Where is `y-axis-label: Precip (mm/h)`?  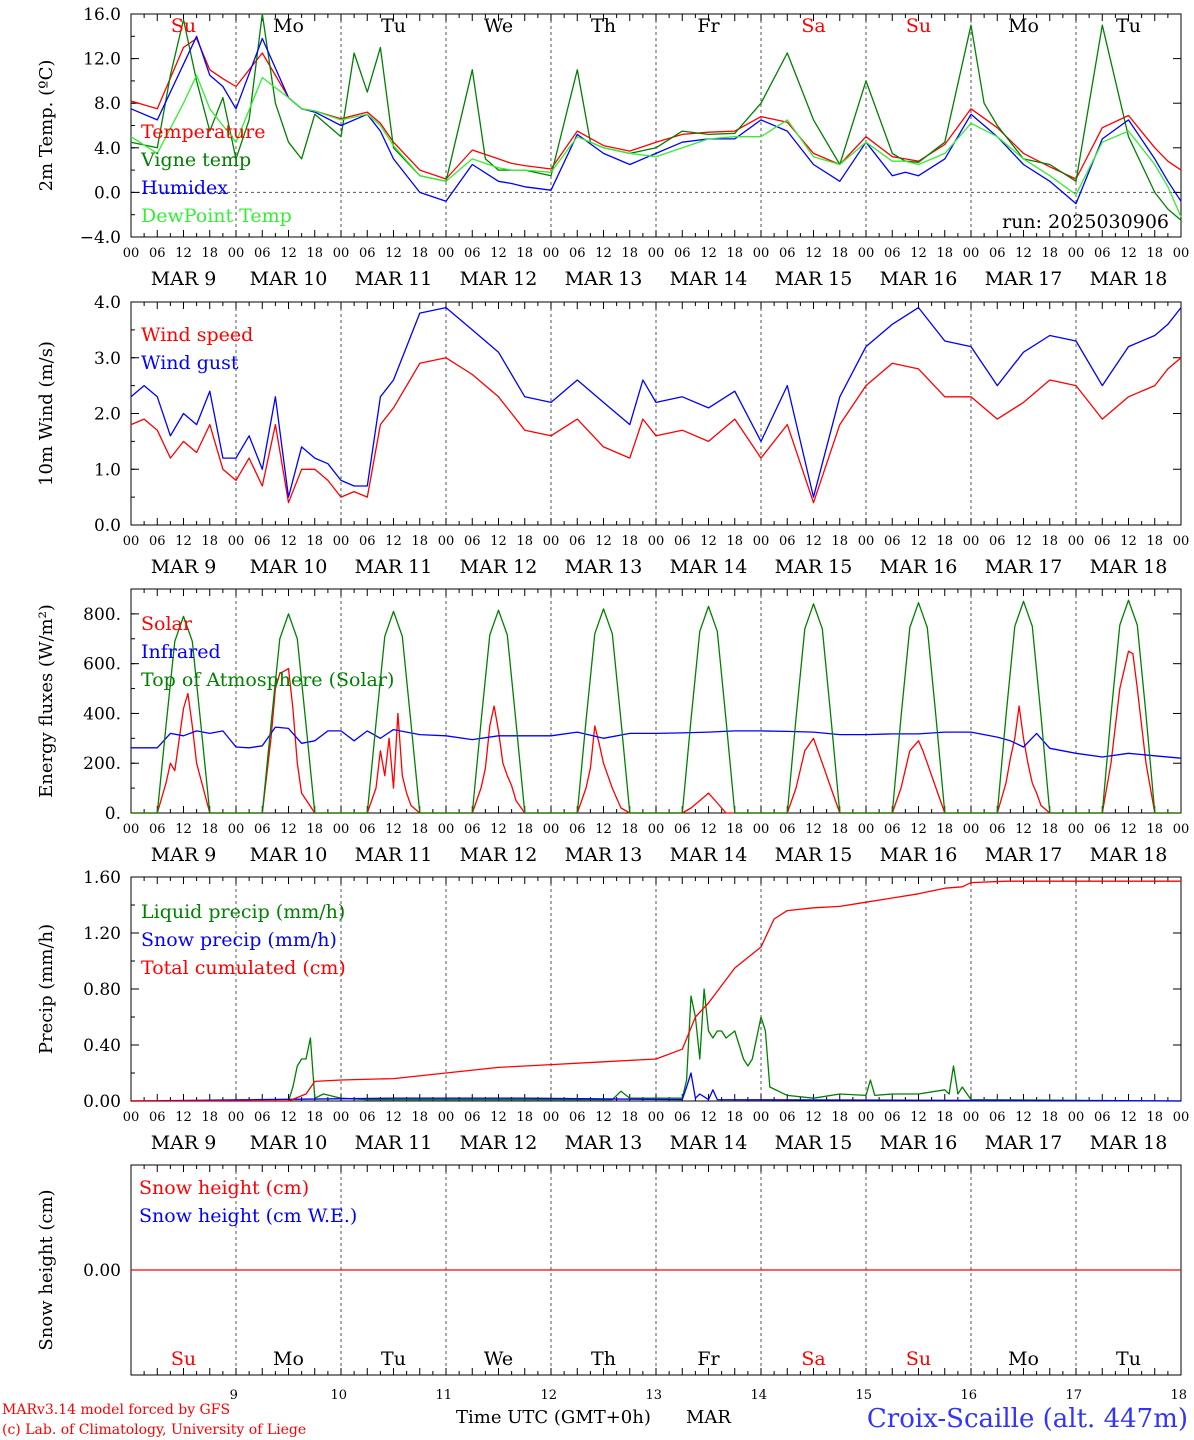
y-axis-label: Precip (mm/h) is located at coordinates (46, 989).